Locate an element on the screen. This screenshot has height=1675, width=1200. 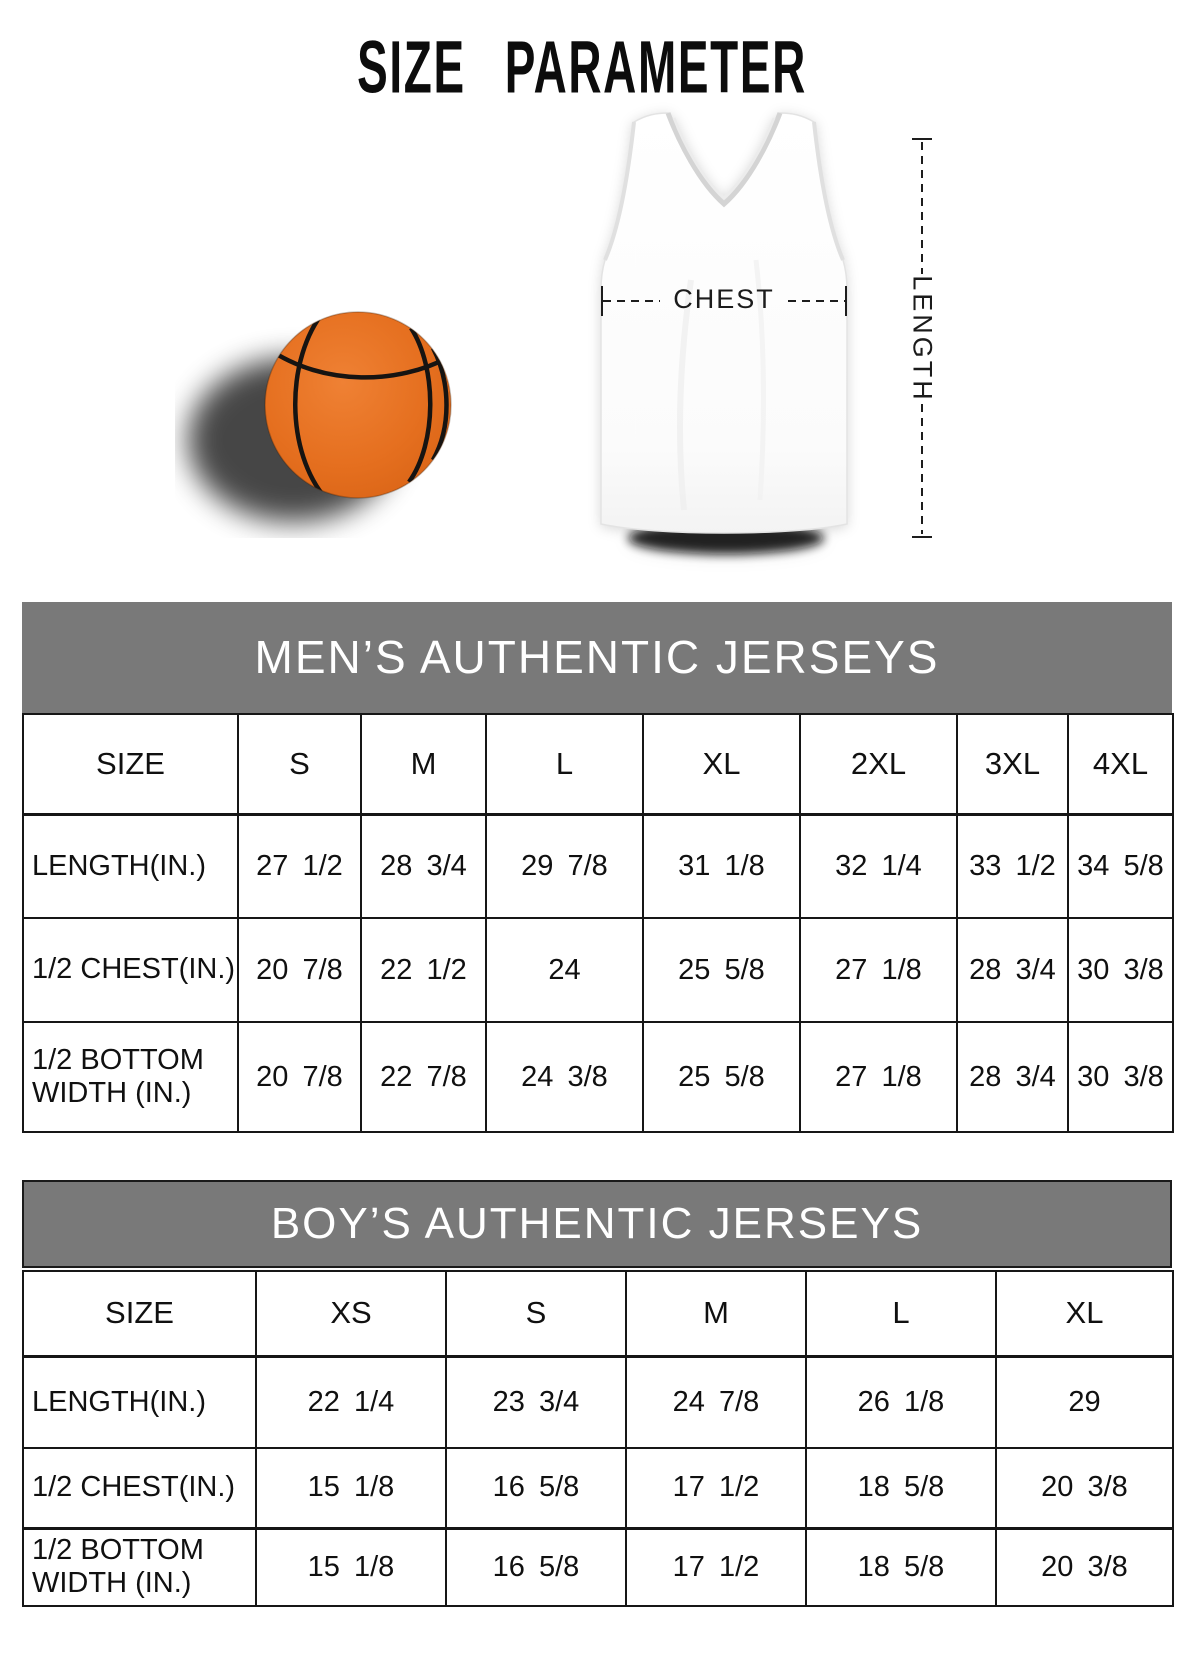
mens-col-l: L is located at coordinates (564, 764).